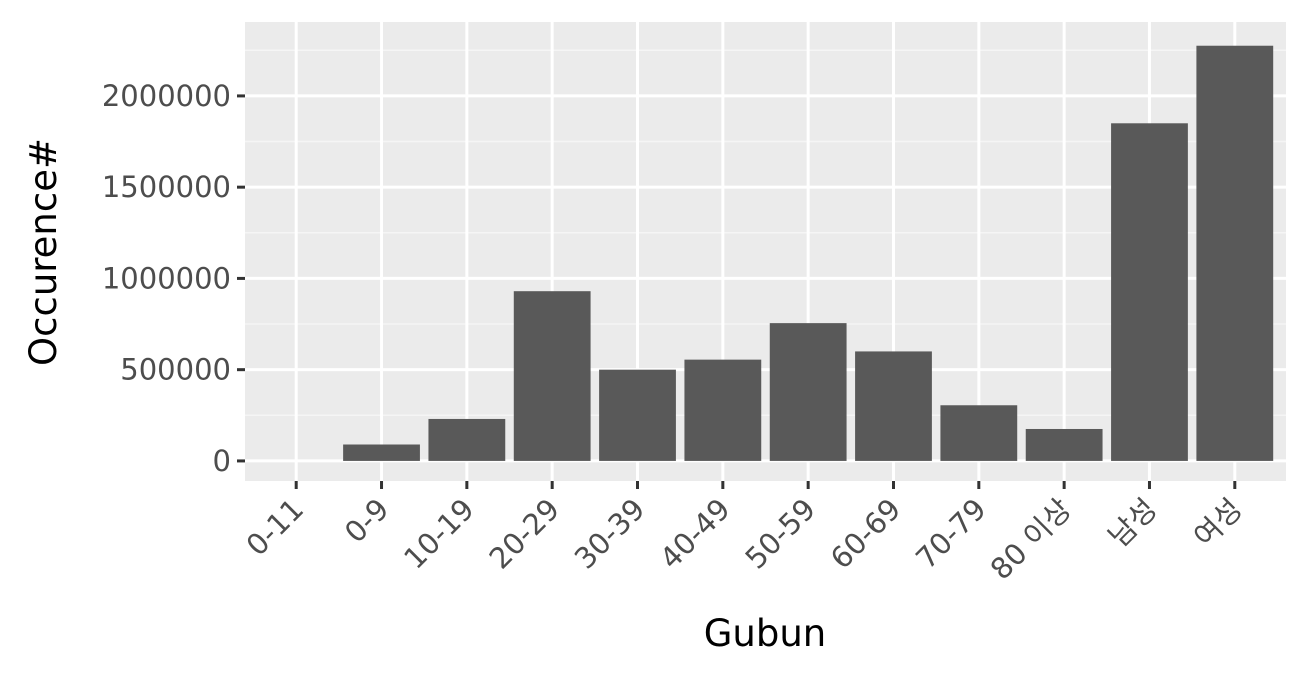  What do you see at coordinates (43, 252) in the screenshot?
I see `y-axis-title: Occurence#` at bounding box center [43, 252].